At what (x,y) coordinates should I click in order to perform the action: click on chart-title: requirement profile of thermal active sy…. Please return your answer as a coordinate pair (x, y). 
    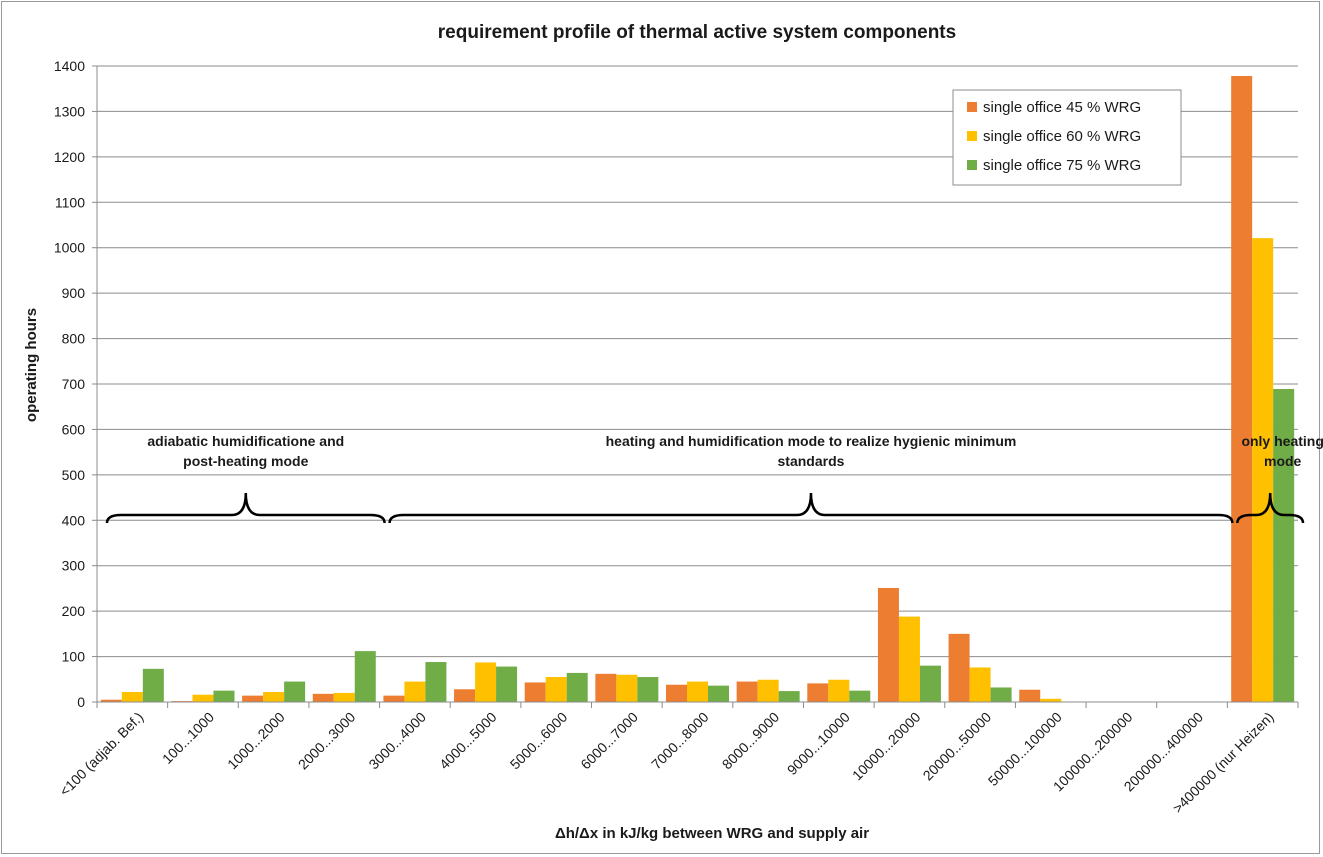
    Looking at the image, I should click on (697, 32).